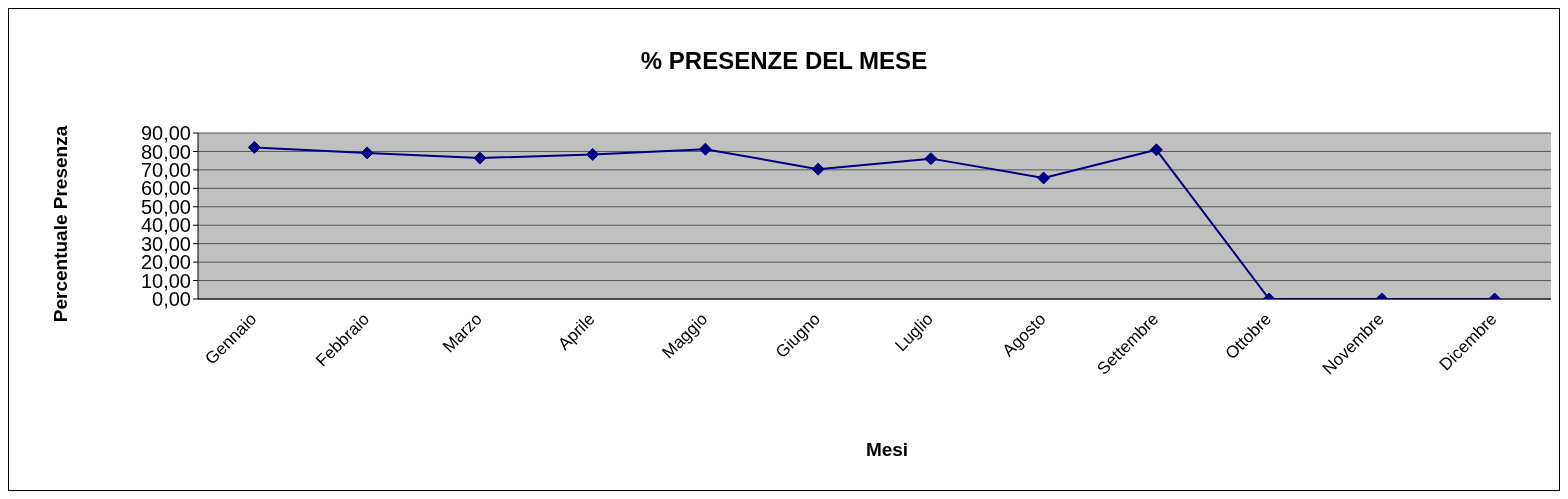 Image resolution: width=1568 pixels, height=499 pixels. What do you see at coordinates (887, 450) in the screenshot?
I see `x-axis-title: Mesi` at bounding box center [887, 450].